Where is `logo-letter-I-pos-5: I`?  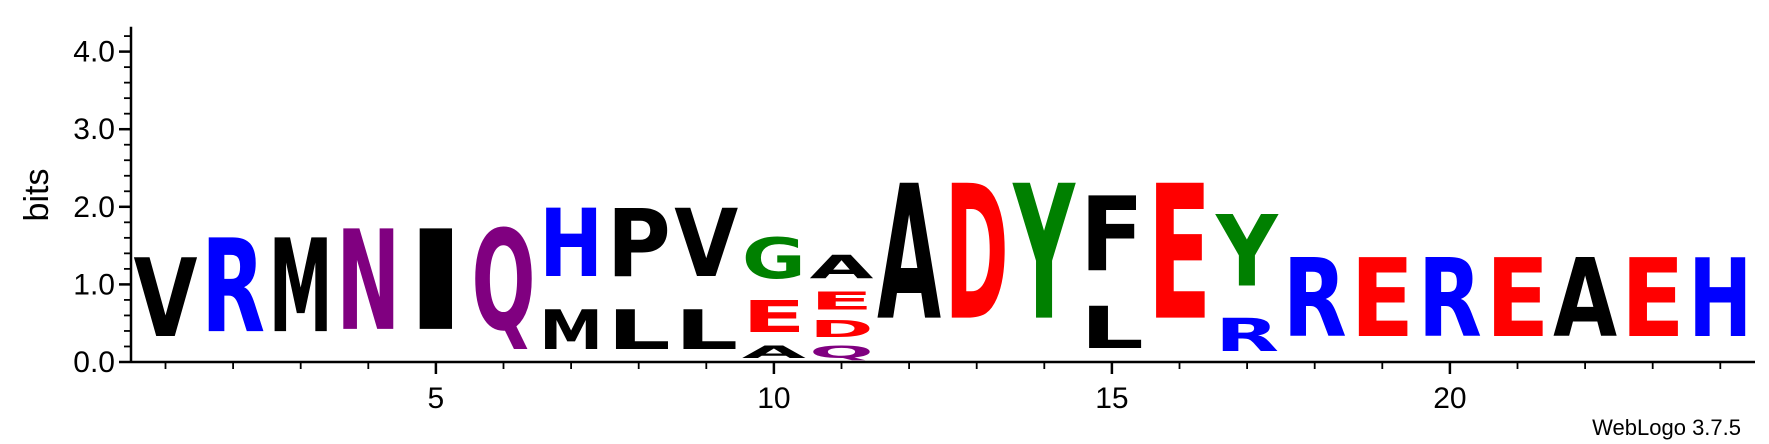 logo-letter-I-pos-5: I is located at coordinates (436, 281).